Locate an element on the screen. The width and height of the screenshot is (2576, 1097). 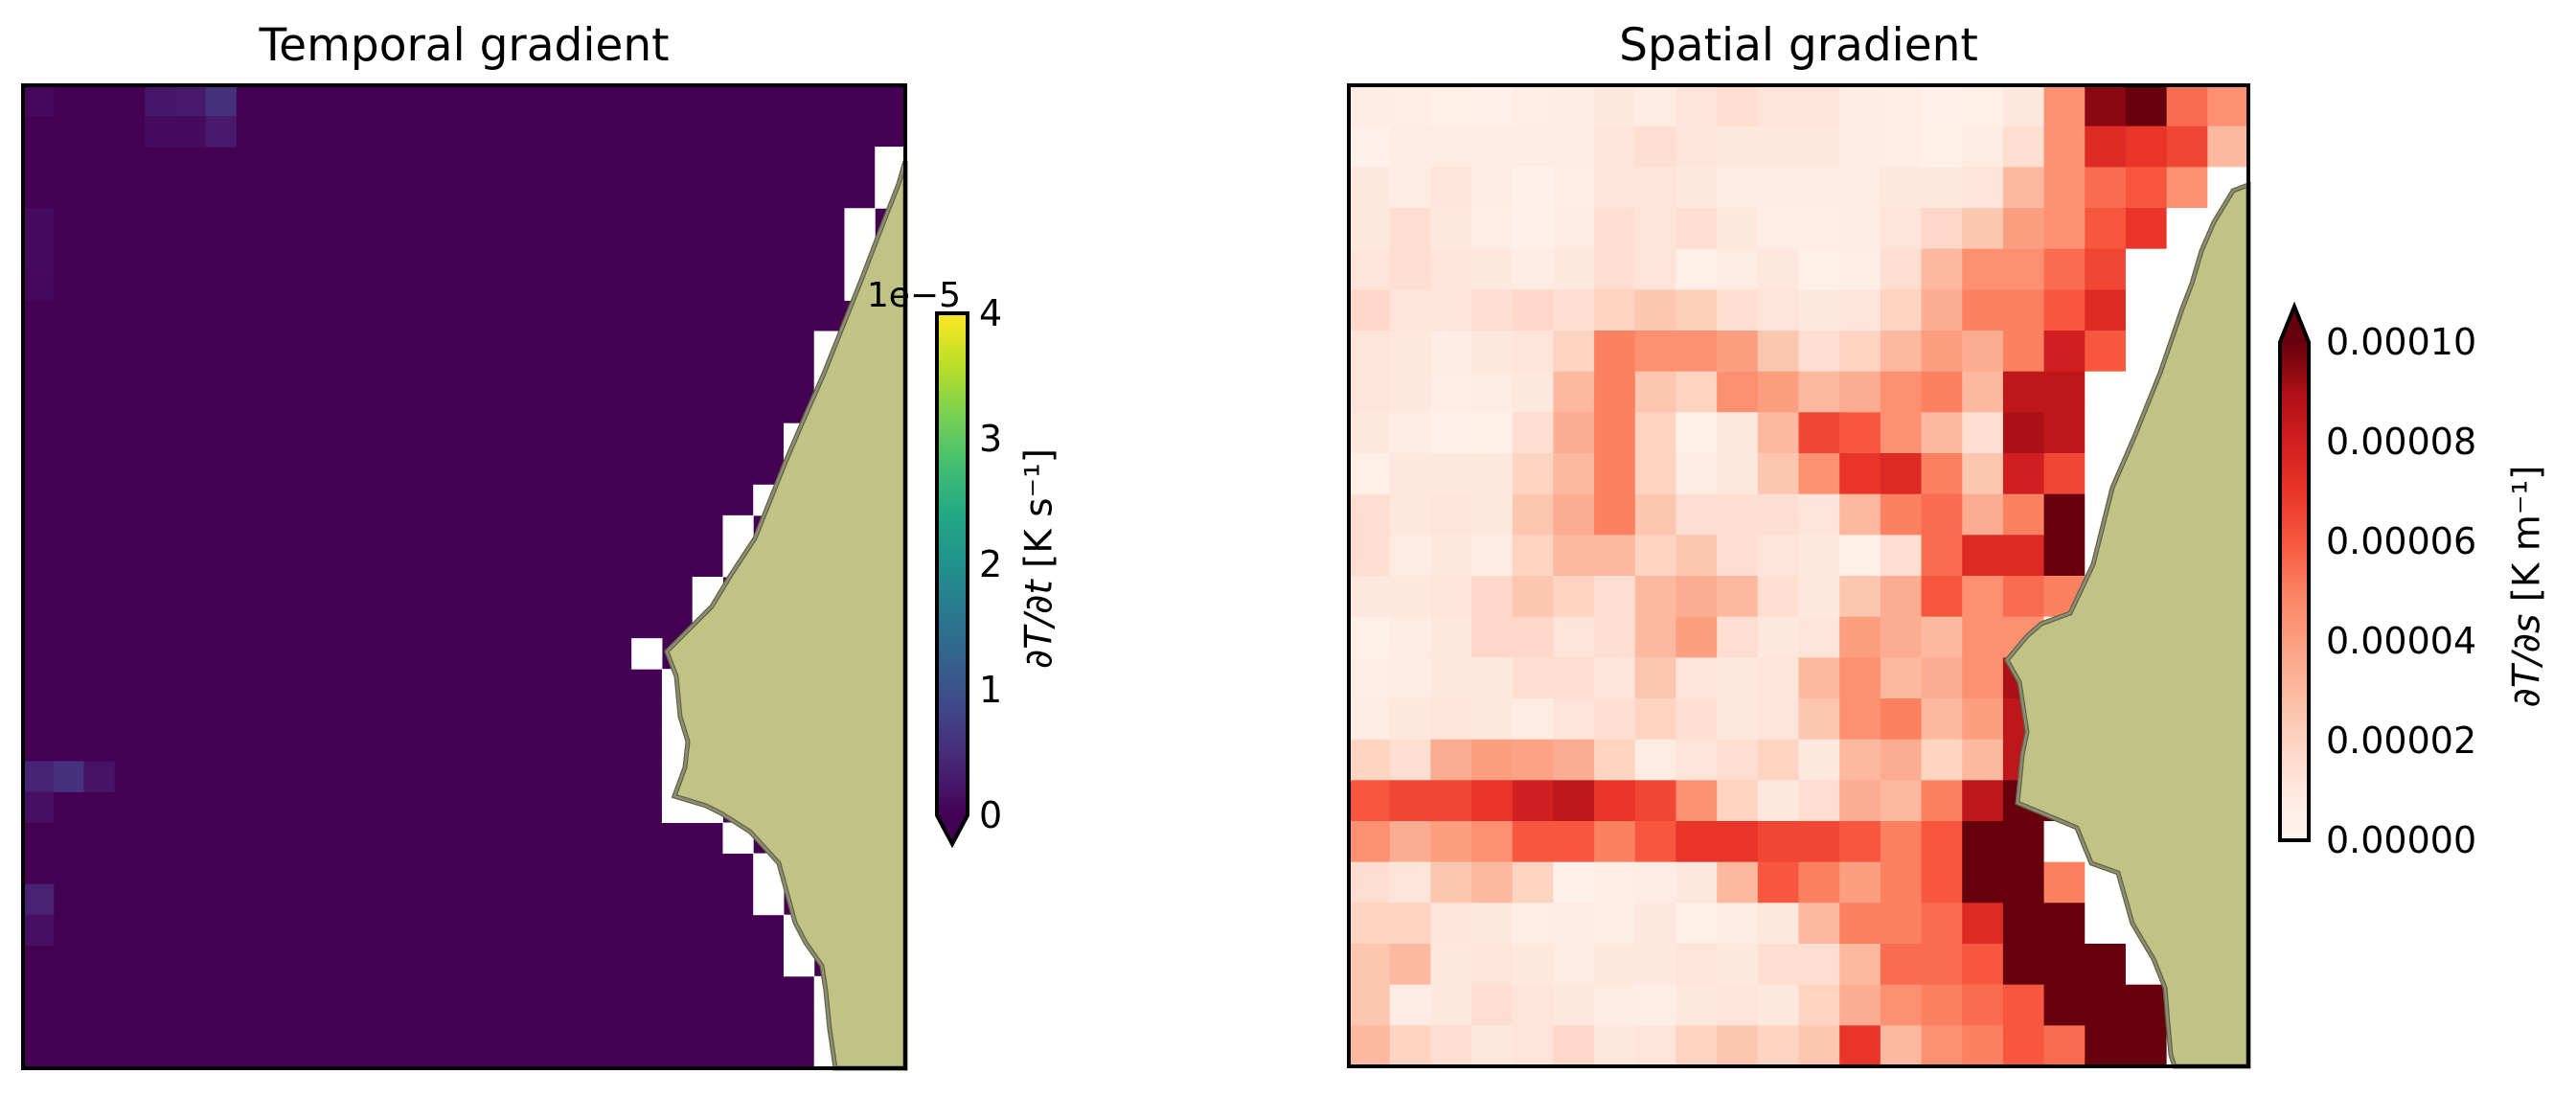
spatial-colorbar-label: ∂T/∂s [K m⁻¹] is located at coordinates (2527, 587).